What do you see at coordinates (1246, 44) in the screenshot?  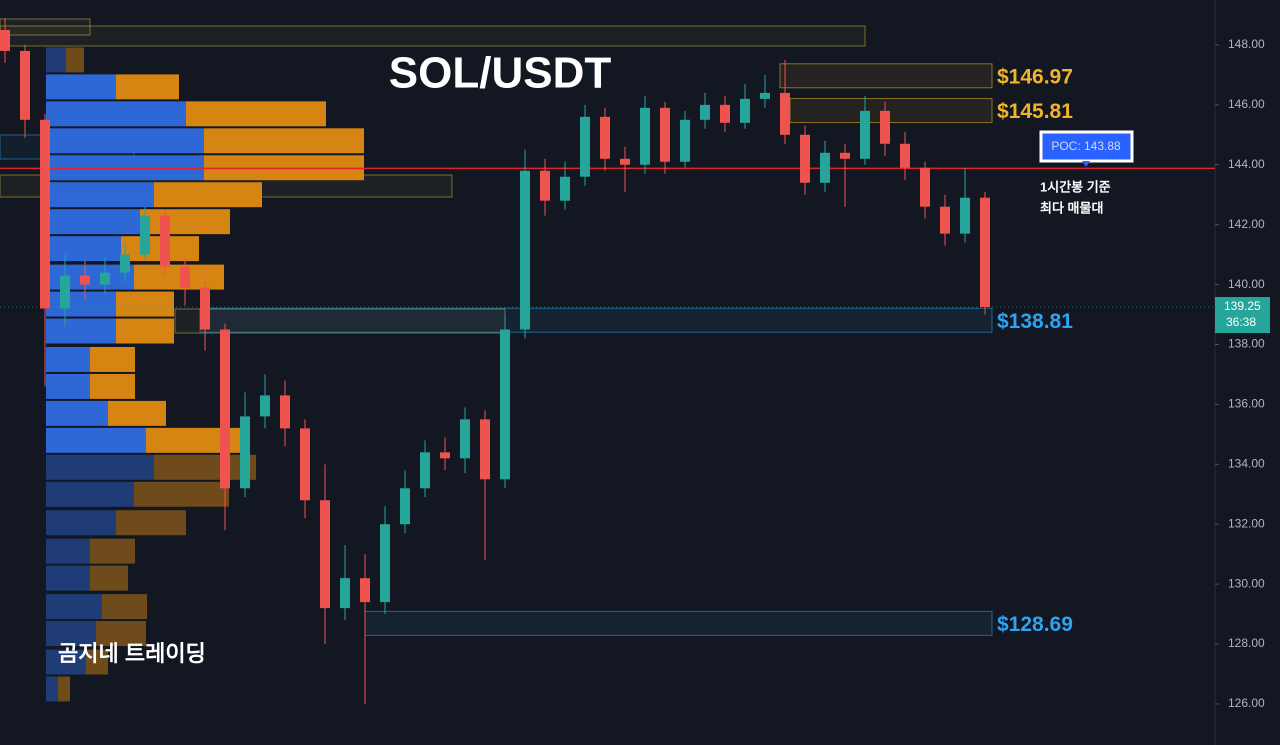 I see `y-tick-label: 148.00` at bounding box center [1246, 44].